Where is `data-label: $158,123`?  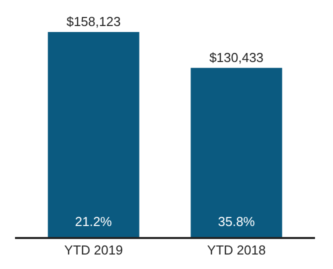 data-label: $158,123 is located at coordinates (93, 21).